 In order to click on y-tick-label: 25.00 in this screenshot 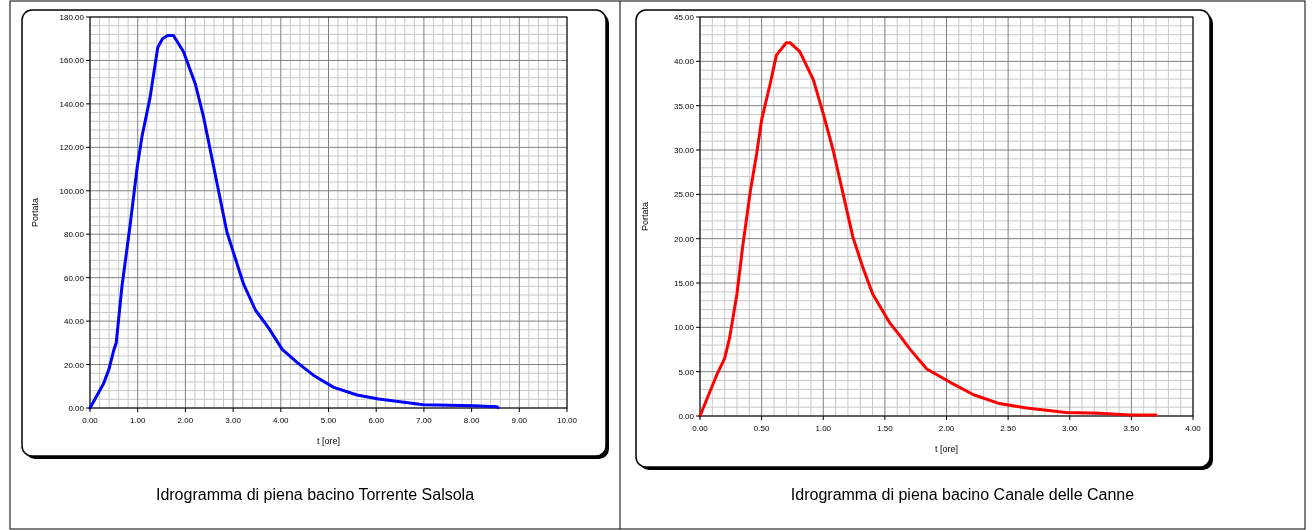, I will do `click(684, 195)`.